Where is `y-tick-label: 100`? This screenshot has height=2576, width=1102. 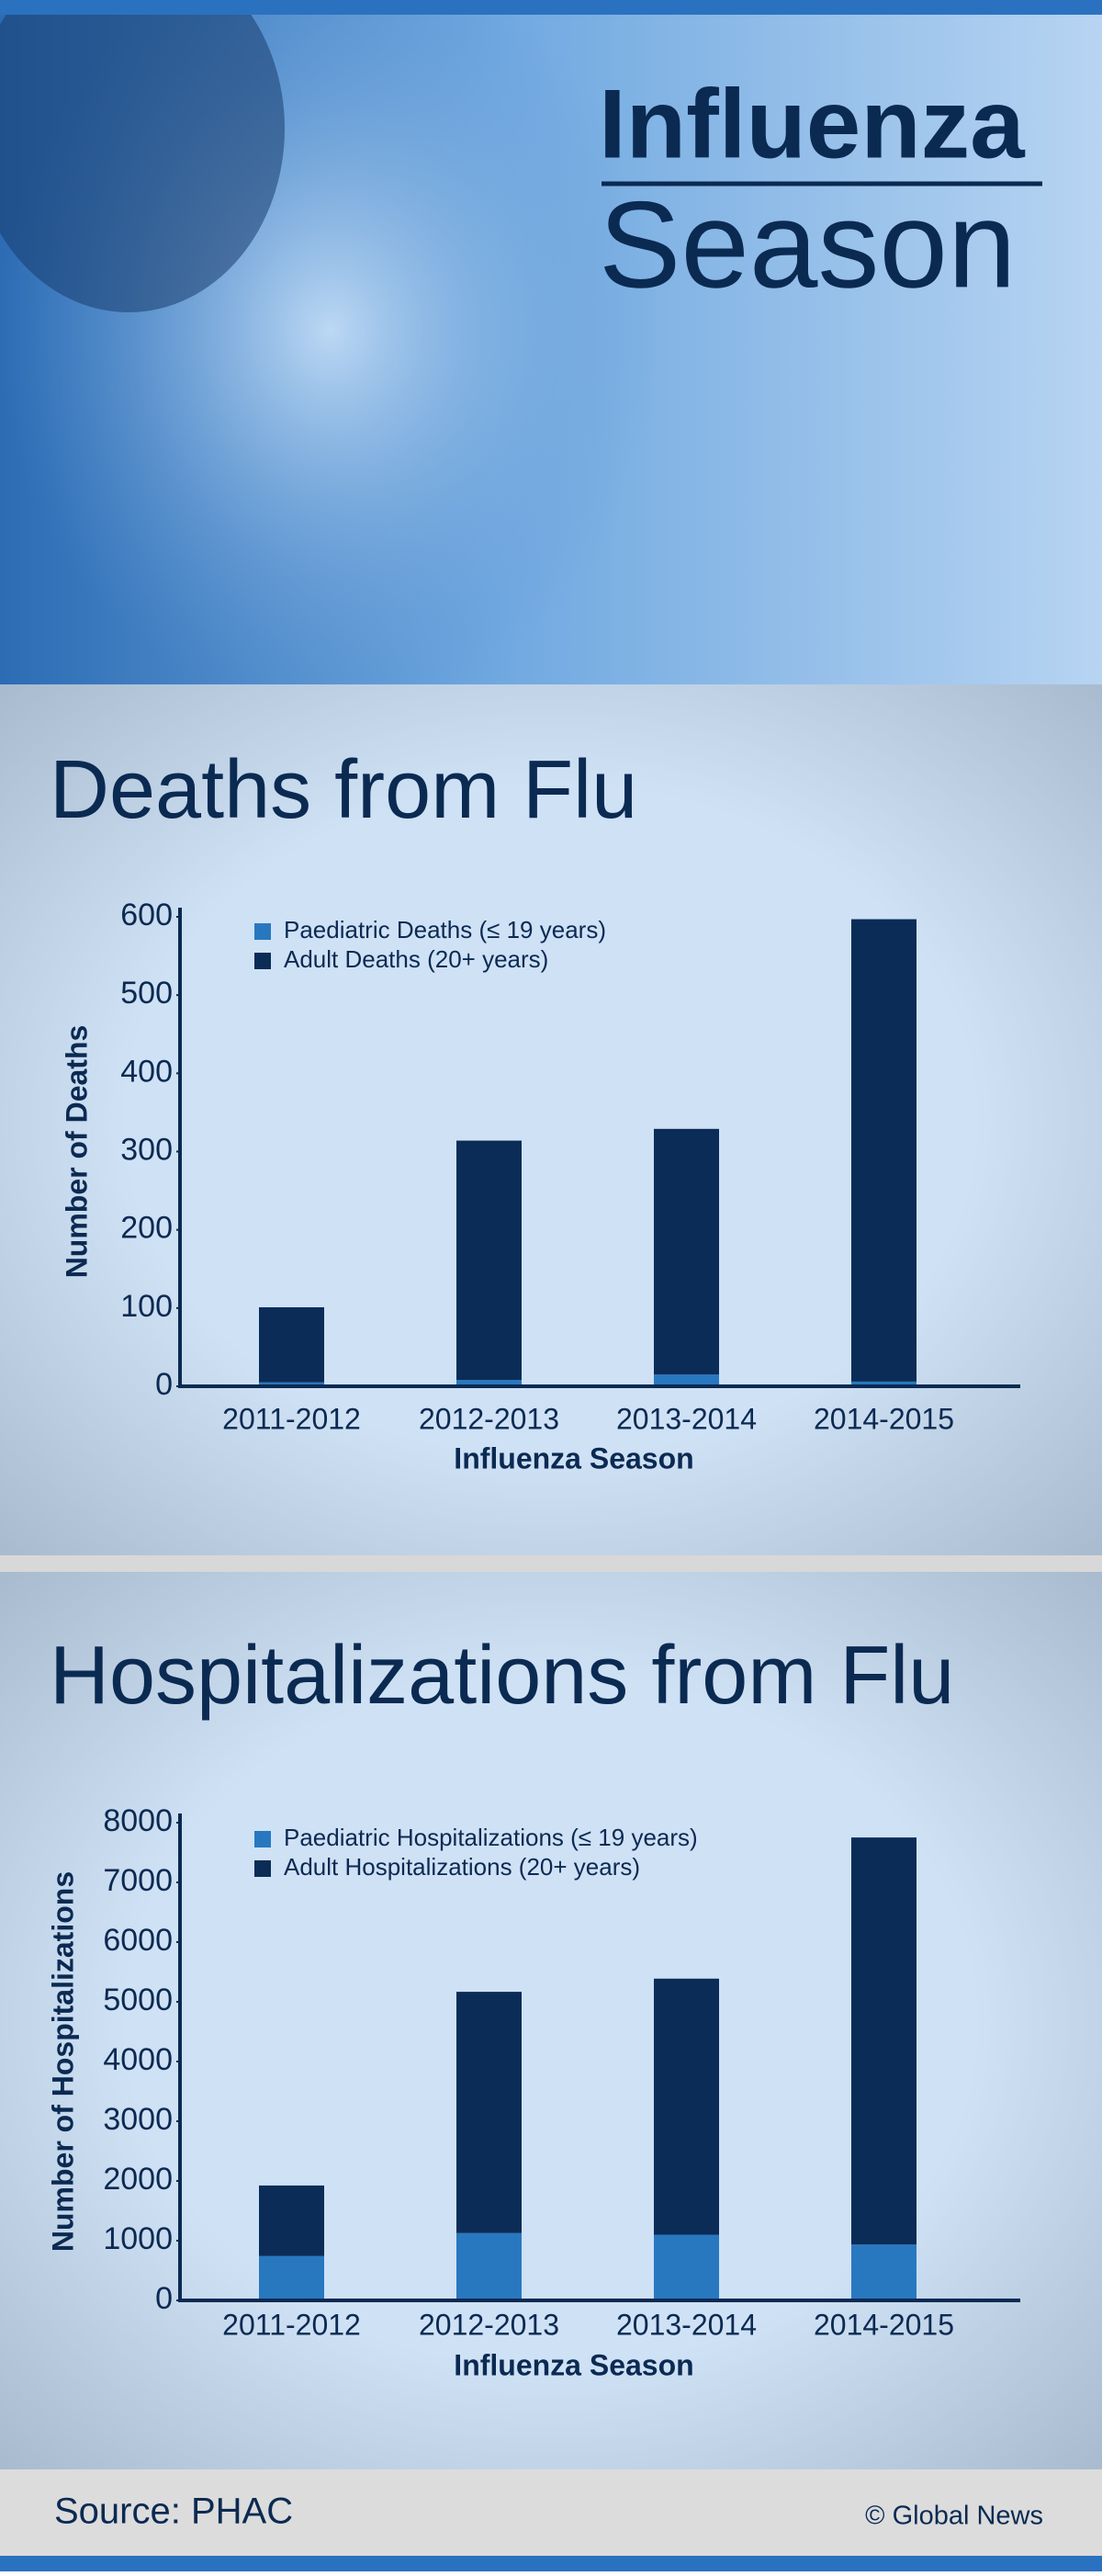 y-tick-label: 100 is located at coordinates (146, 1306).